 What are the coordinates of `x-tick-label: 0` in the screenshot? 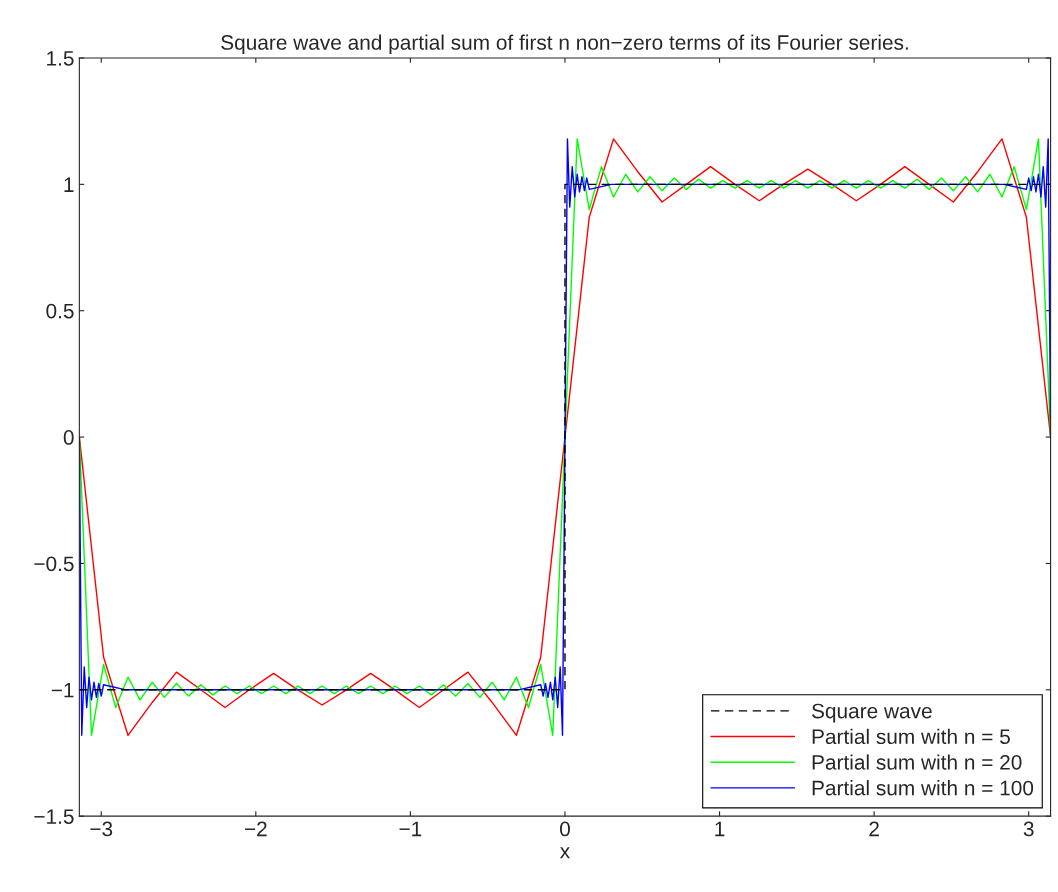 It's located at (564, 829).